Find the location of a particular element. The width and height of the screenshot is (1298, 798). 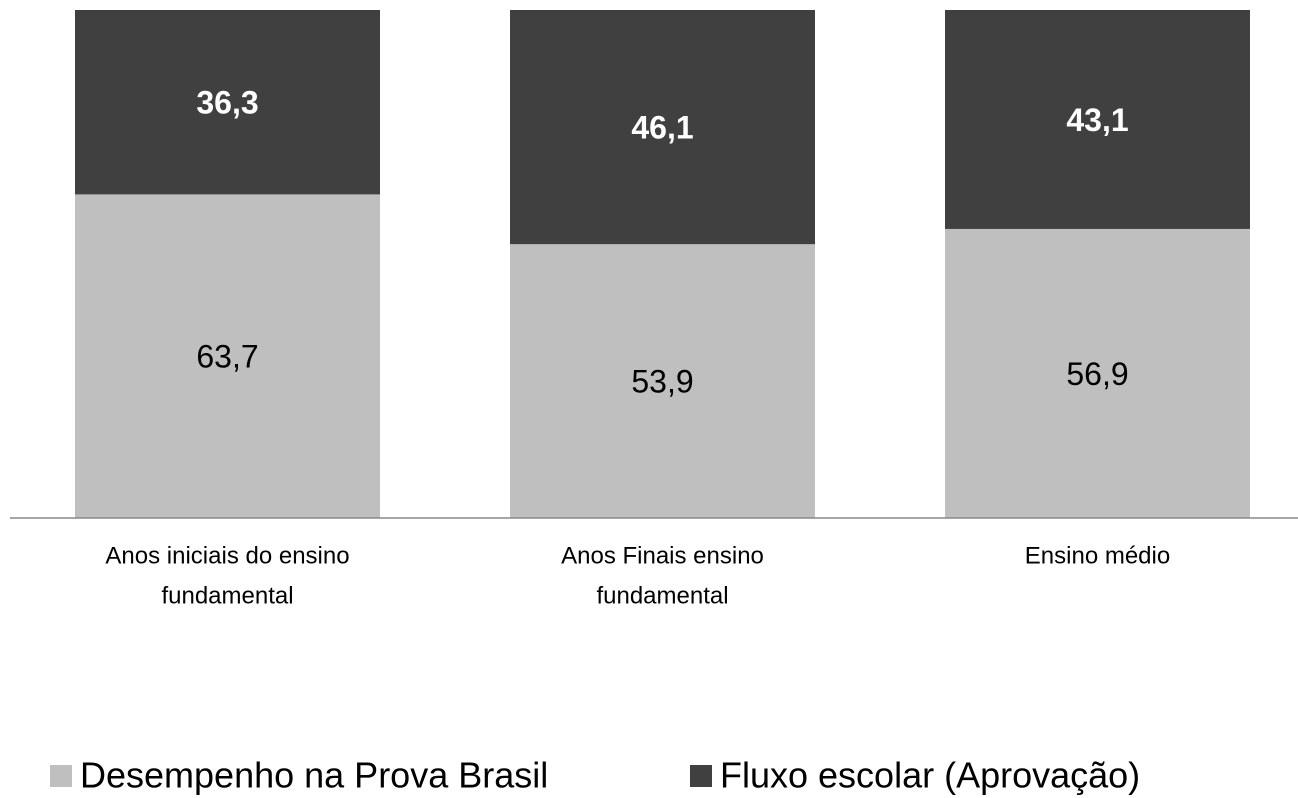

x-tick-label: Anos iniciais do ensino is located at coordinates (227, 555).